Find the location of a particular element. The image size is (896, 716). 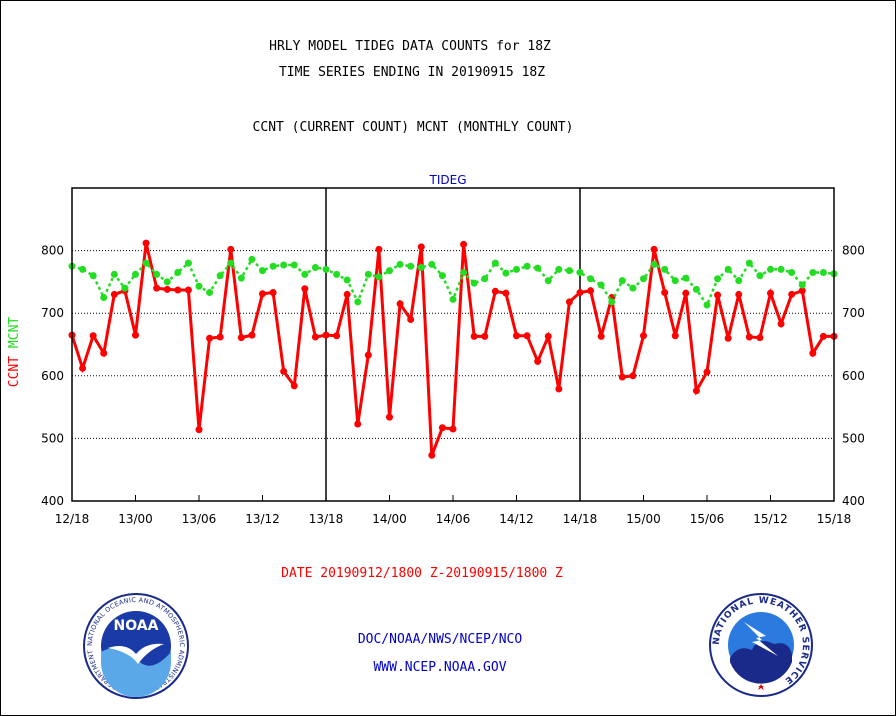

y-tick-label-right: 400 is located at coordinates (853, 501).